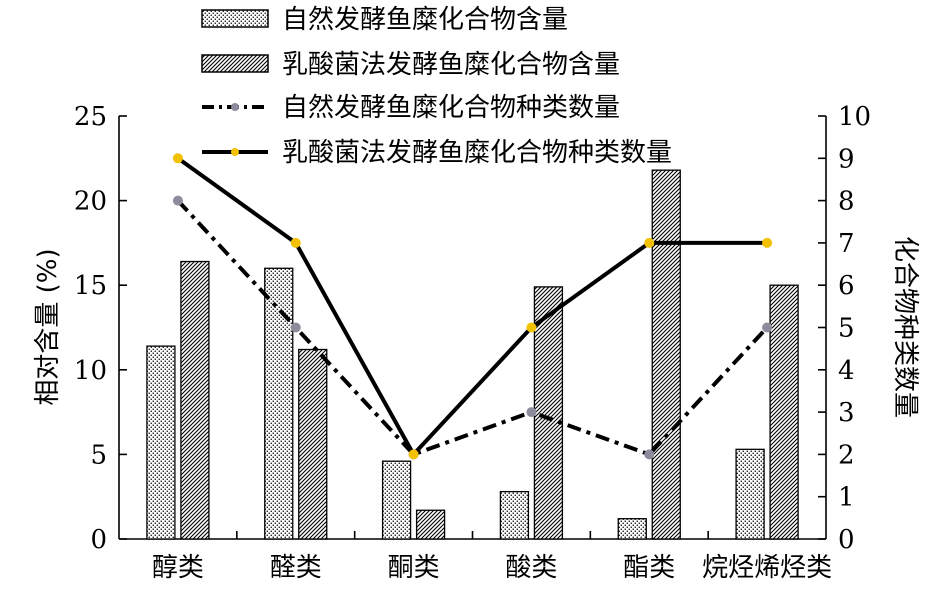 The image size is (945, 591). I want to click on x-tick-label: 酯类, so click(649, 568).